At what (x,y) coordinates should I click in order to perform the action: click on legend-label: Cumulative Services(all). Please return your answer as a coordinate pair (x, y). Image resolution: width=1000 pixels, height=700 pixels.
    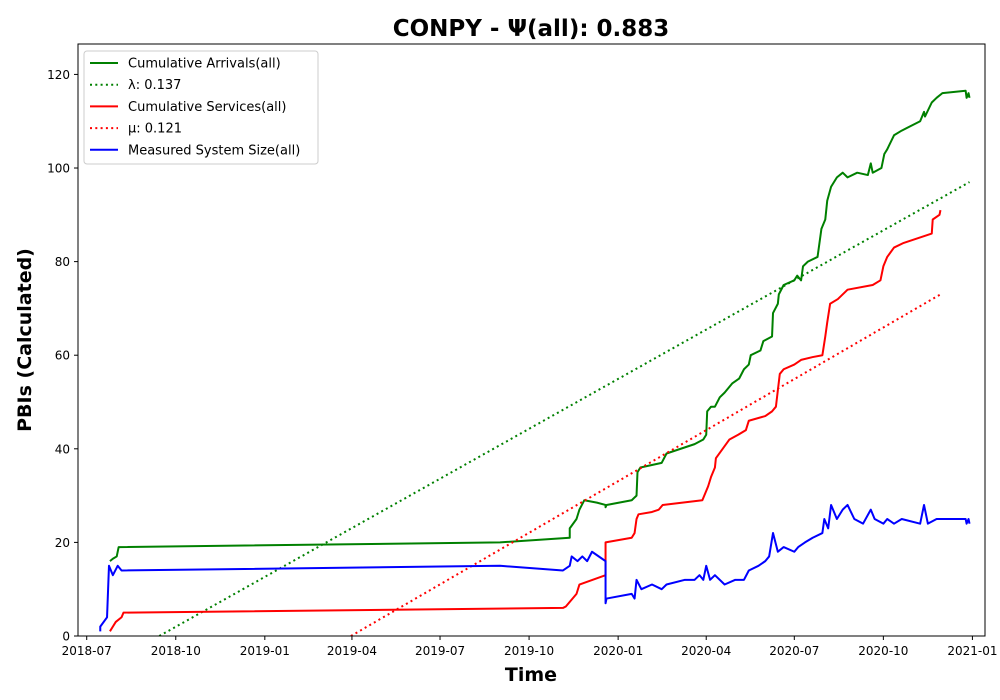
    Looking at the image, I should click on (207, 107).